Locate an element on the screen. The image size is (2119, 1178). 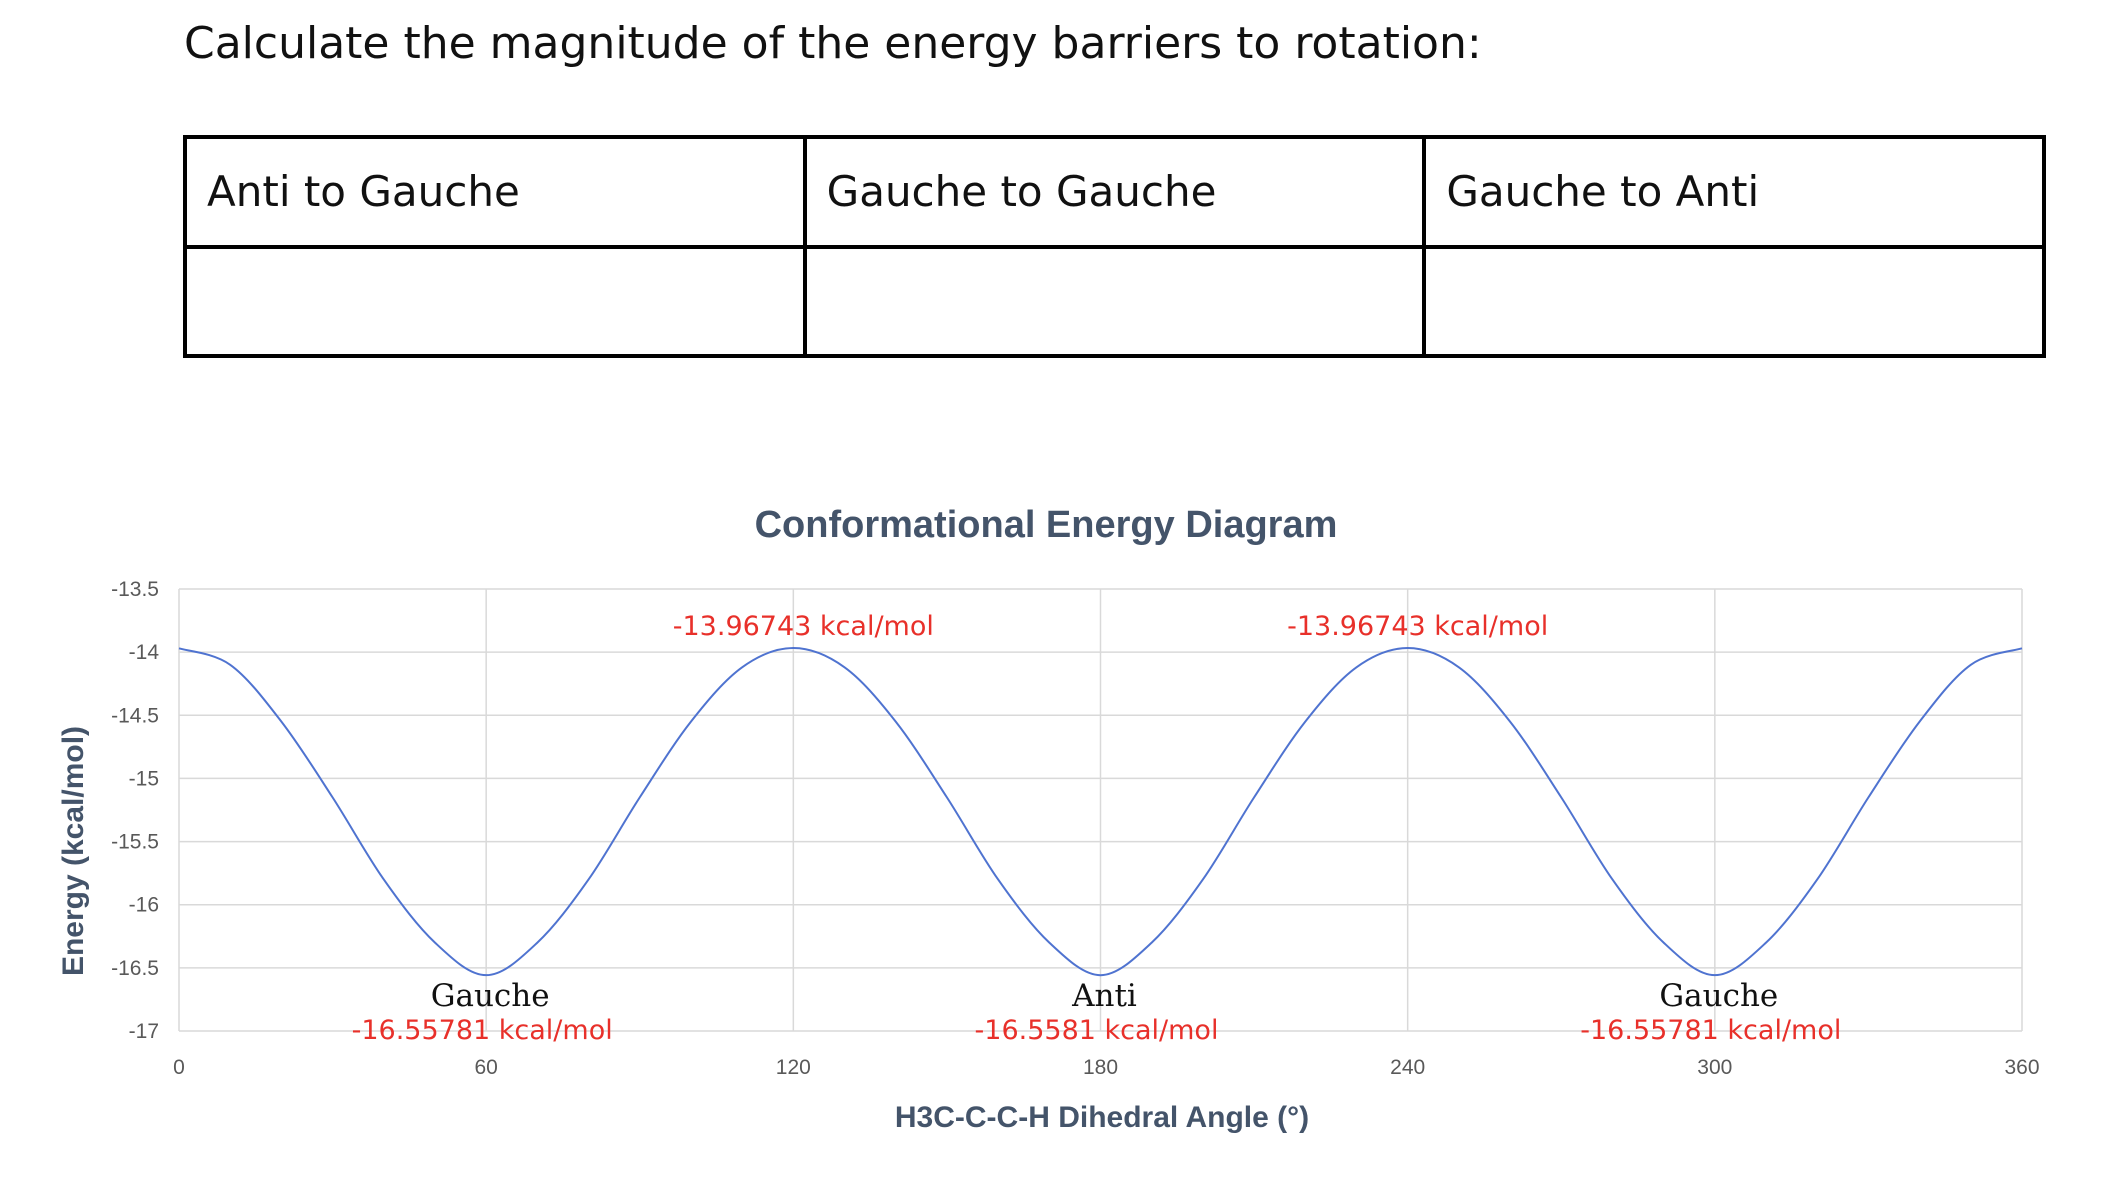
y-tick-labels: -13.5 -14 -14.5 -15 -15.5 -16 -16.5 -17 is located at coordinates (135, 810).